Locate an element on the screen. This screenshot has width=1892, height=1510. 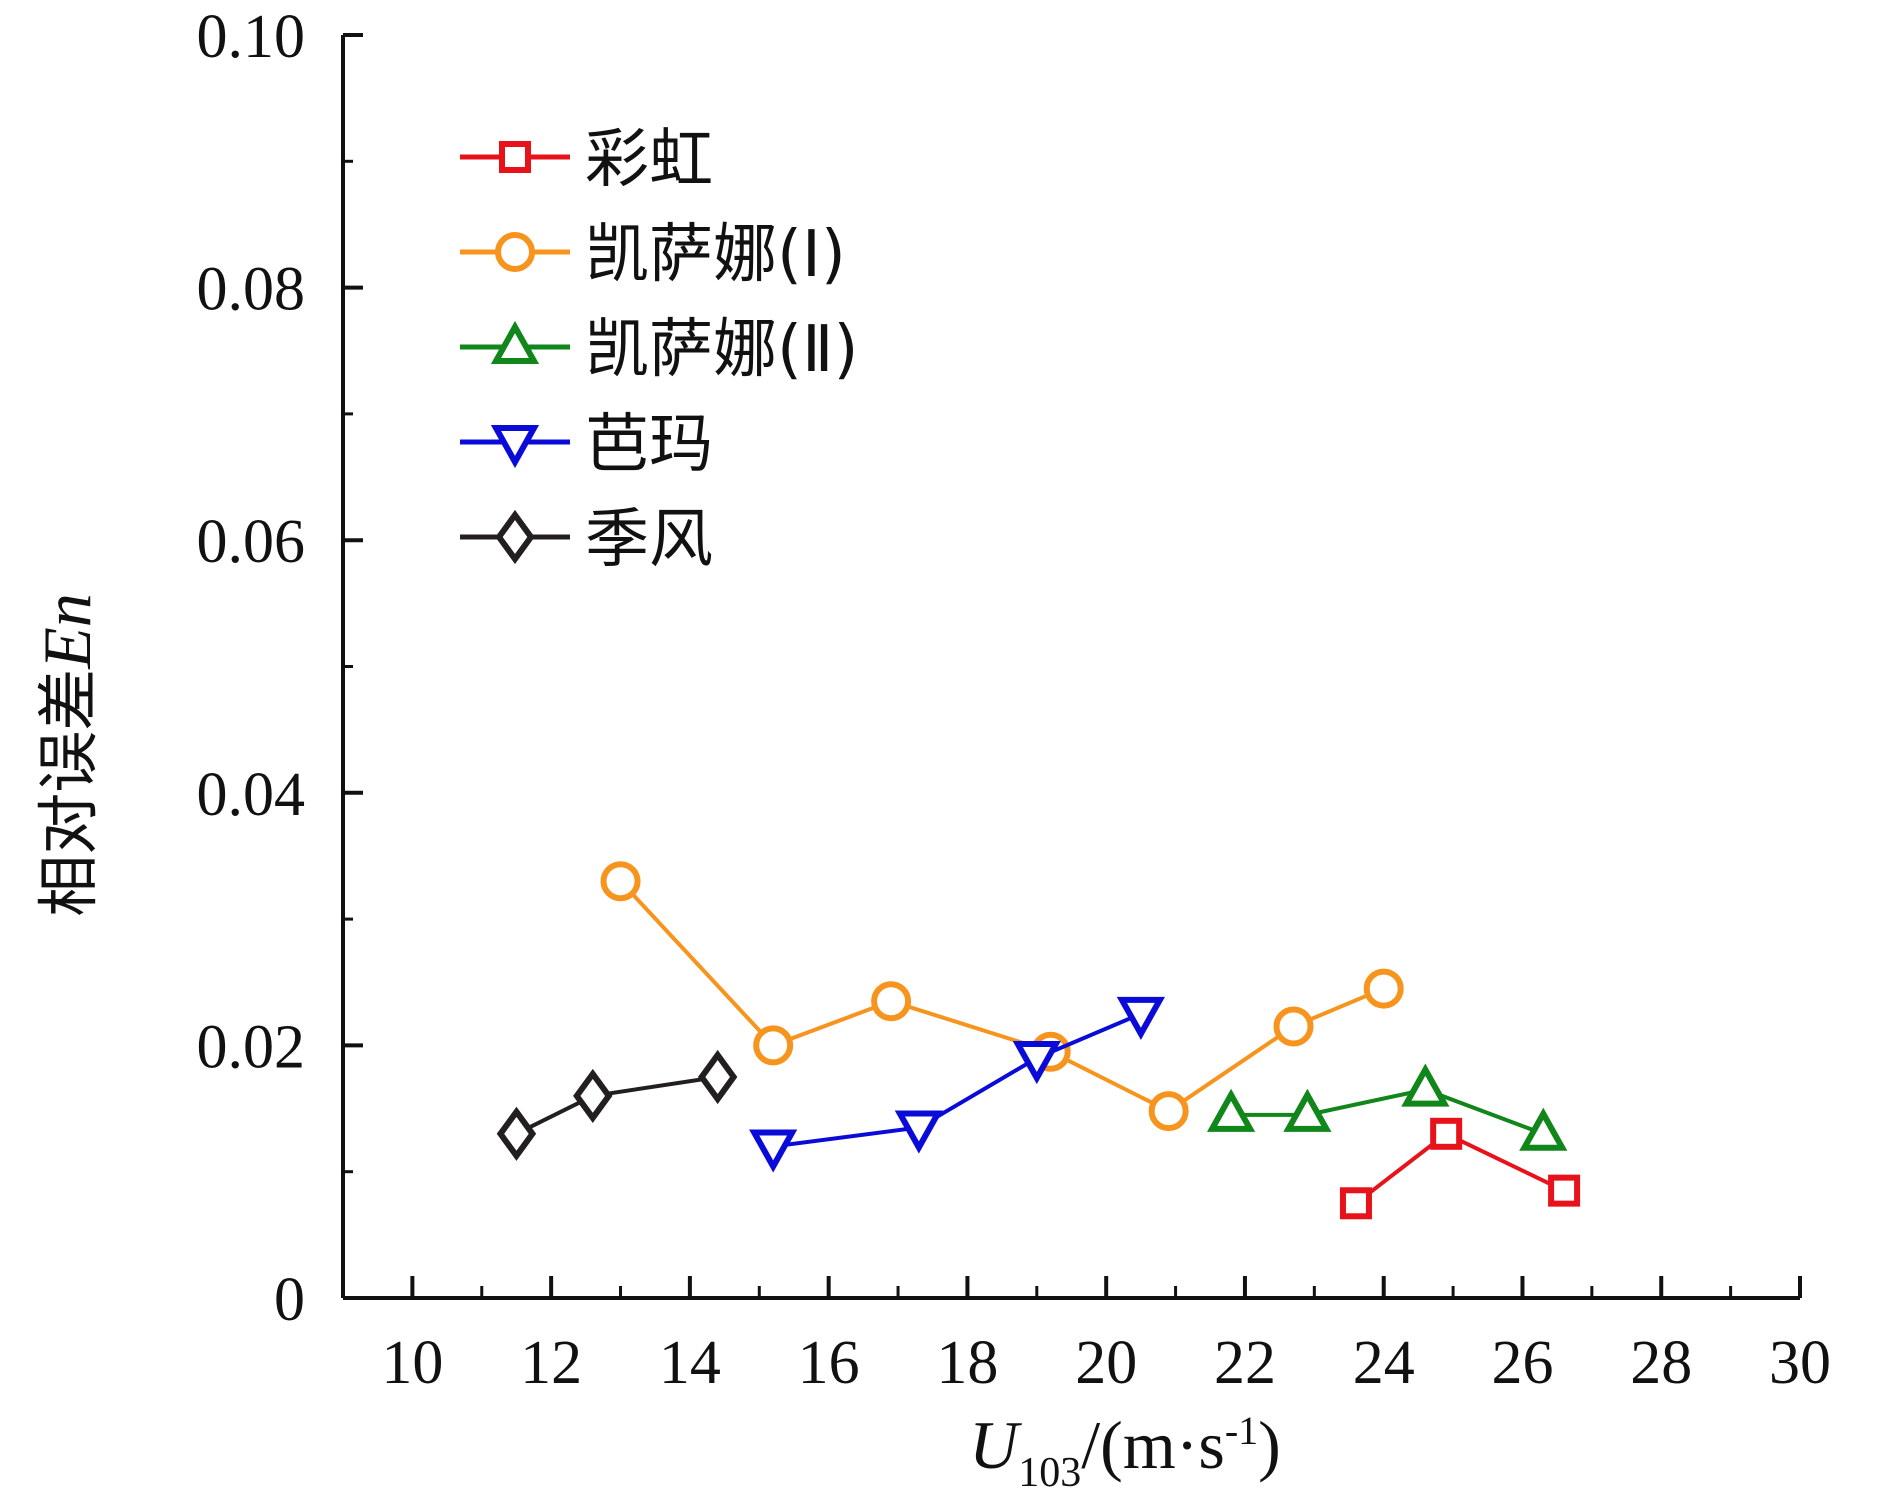
legend-item-3: 芭玛 is located at coordinates (586, 445).